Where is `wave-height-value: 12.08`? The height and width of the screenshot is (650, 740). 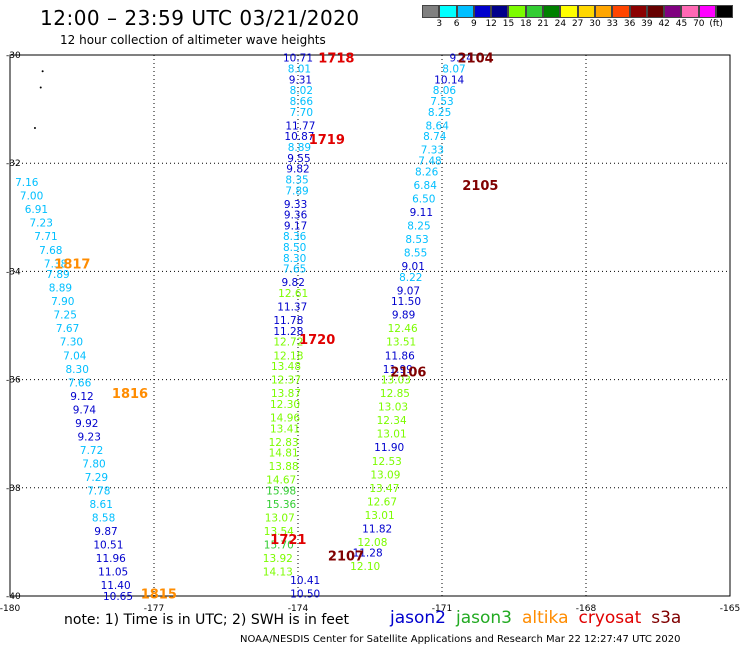 wave-height-value: 12.08 is located at coordinates (372, 543).